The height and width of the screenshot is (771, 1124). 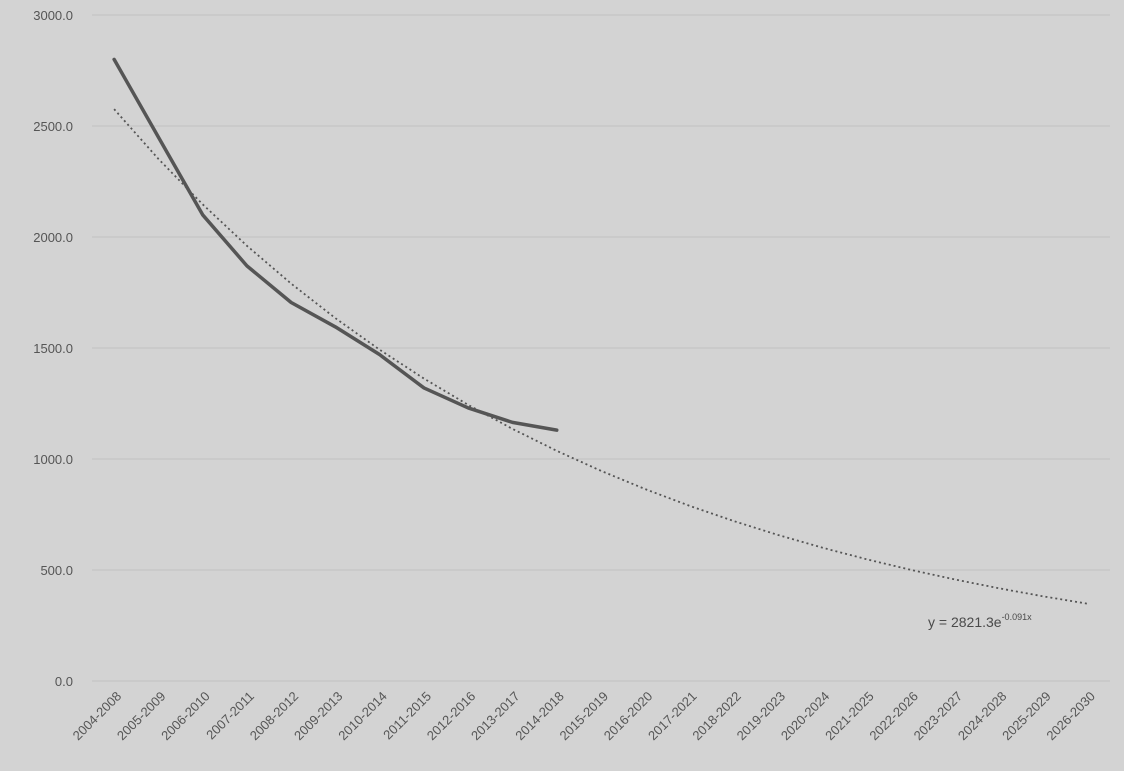 I want to click on y-tick-label: 2500.0, so click(x=53, y=126).